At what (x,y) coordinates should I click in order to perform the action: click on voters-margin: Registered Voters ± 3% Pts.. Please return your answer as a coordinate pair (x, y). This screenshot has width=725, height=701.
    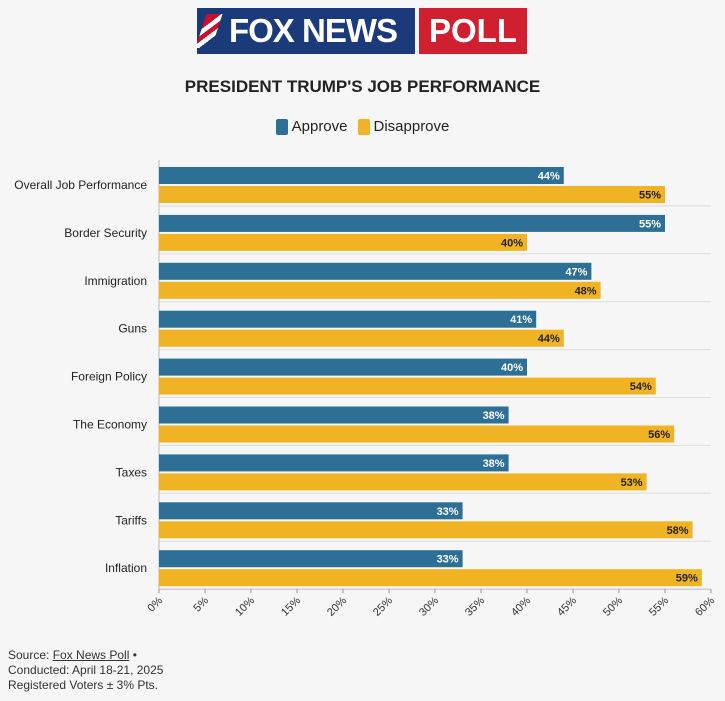
    Looking at the image, I should click on (83, 685).